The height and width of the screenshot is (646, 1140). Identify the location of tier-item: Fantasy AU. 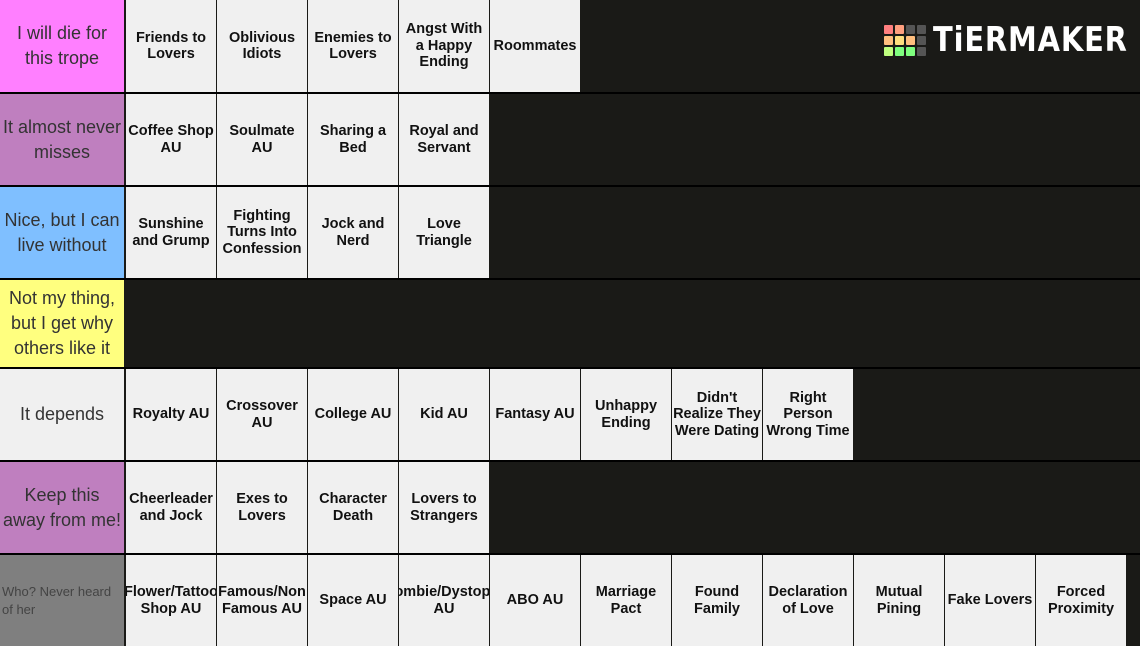
(535, 414).